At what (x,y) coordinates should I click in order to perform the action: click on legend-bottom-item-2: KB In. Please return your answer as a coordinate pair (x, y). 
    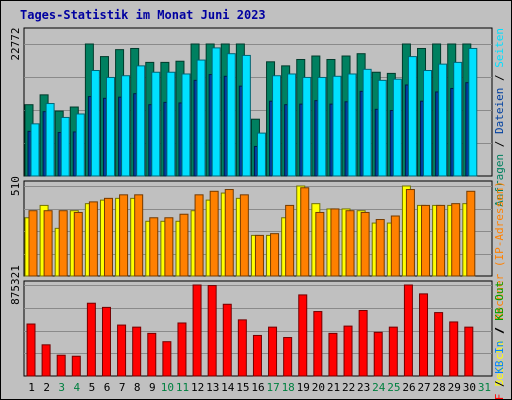
    Looking at the image, I should click on (499, 357).